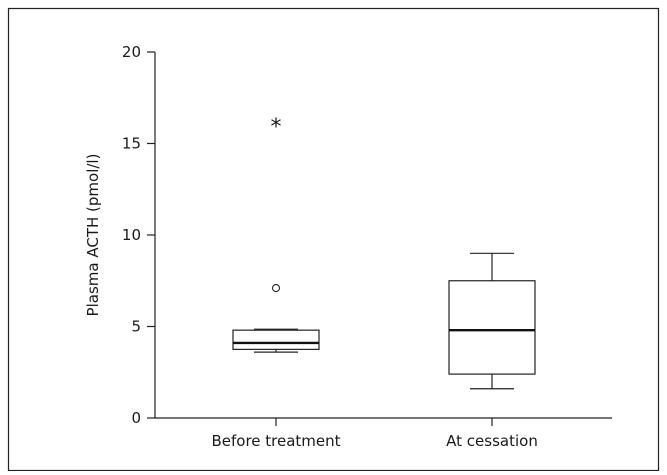  I want to click on y-tick-label: 5, so click(136, 327).